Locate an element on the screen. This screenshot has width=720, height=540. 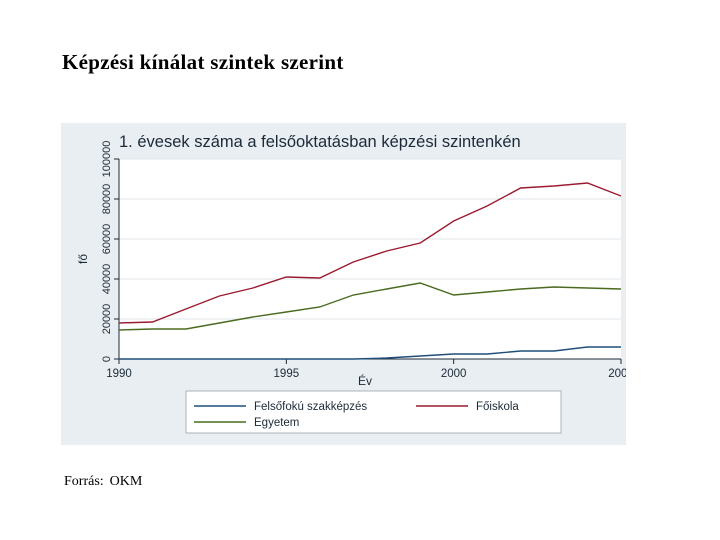
x-tick-label: 1990 is located at coordinates (119, 374).